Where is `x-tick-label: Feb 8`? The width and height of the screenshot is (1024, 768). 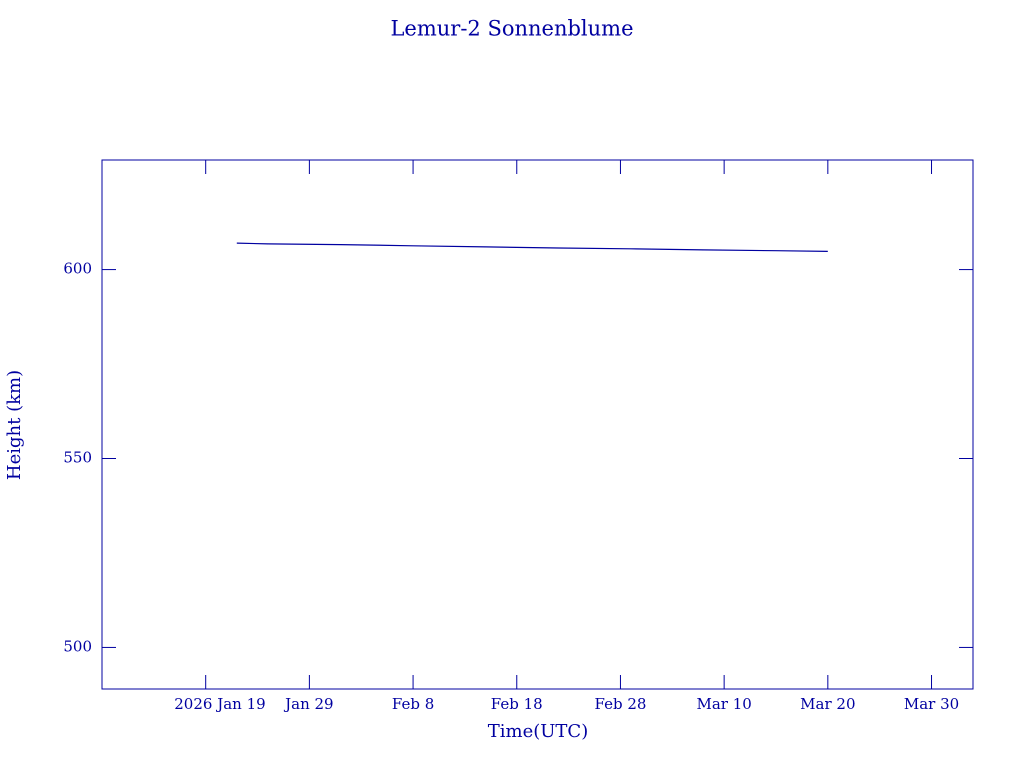 x-tick-label: Feb 8 is located at coordinates (413, 704).